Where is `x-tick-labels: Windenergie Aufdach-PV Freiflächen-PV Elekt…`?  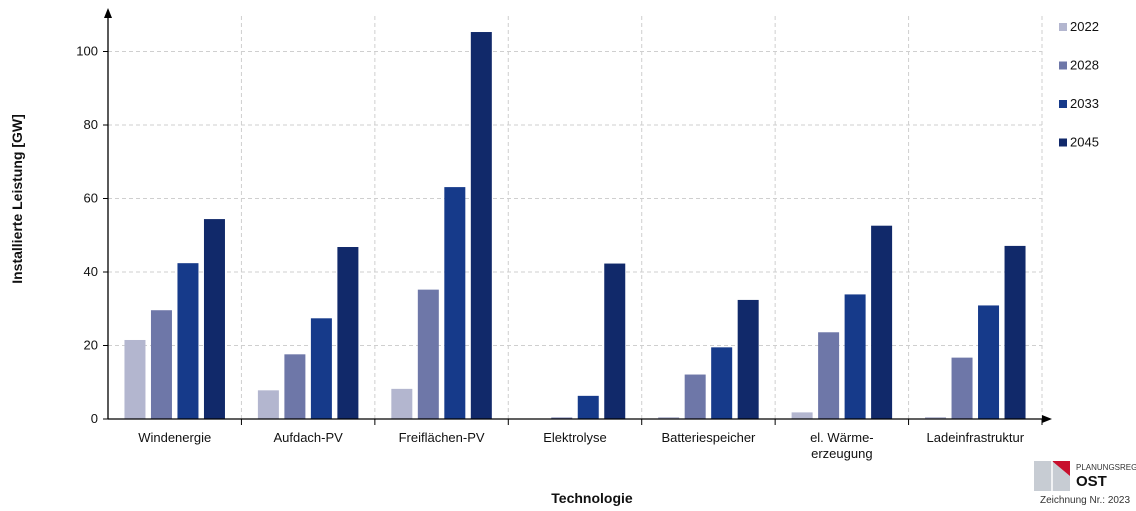 x-tick-labels: Windenergie Aufdach-PV Freiflächen-PV Elekt… is located at coordinates (581, 445).